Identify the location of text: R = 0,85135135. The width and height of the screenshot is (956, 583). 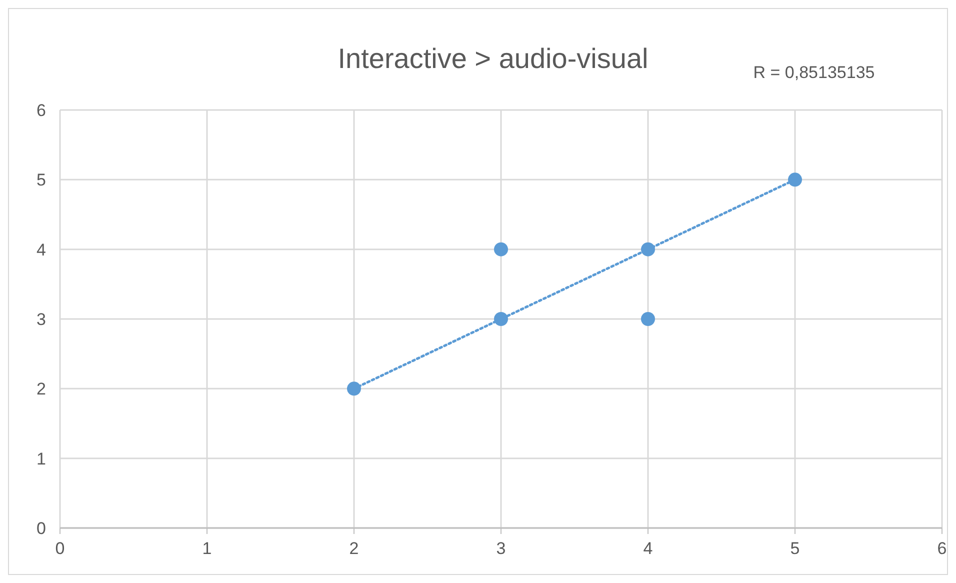
(814, 72).